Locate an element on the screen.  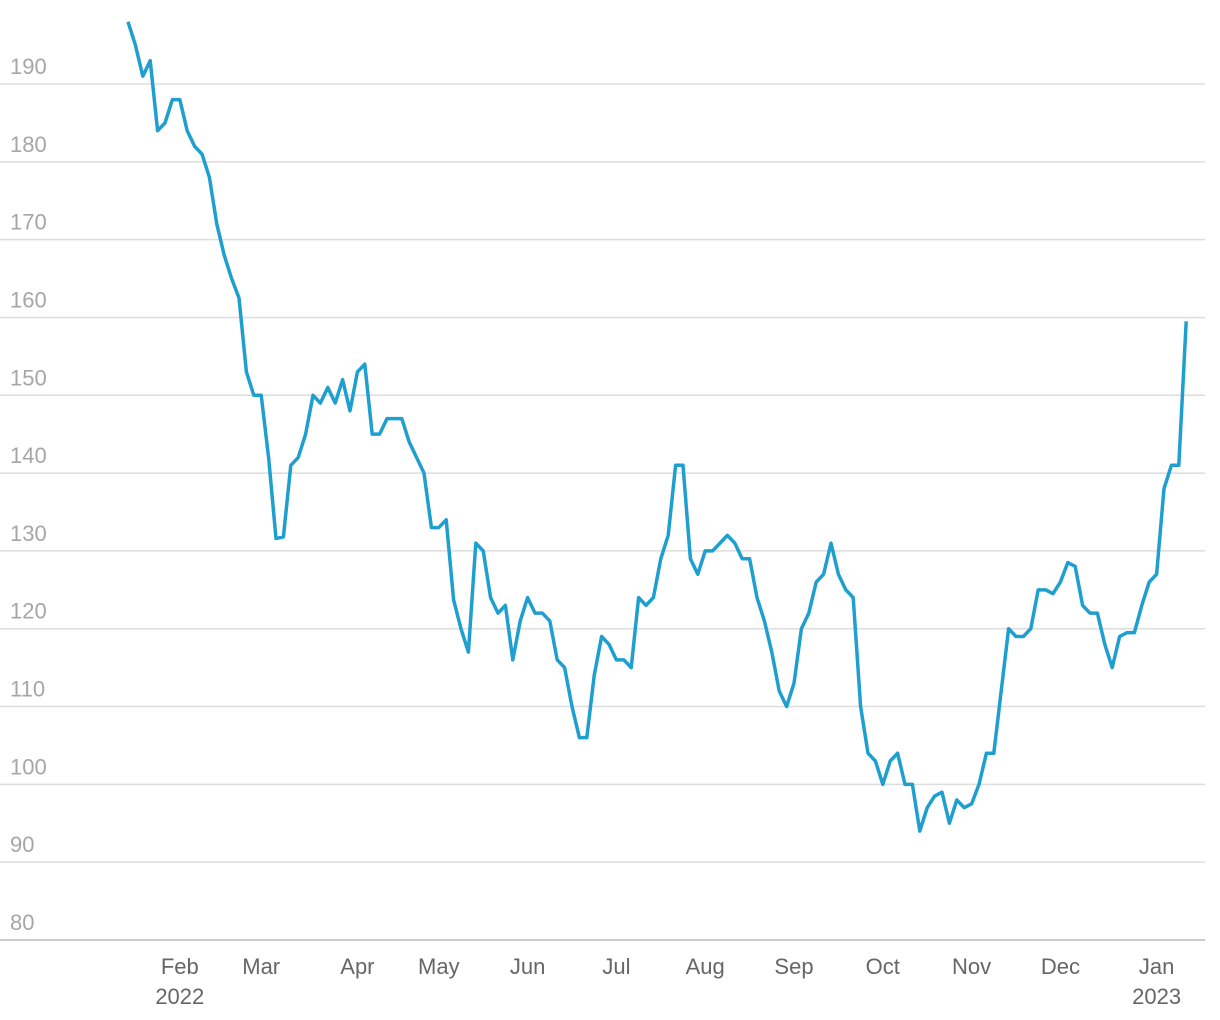
x-tick-label: Jan 2023 is located at coordinates (1156, 981).